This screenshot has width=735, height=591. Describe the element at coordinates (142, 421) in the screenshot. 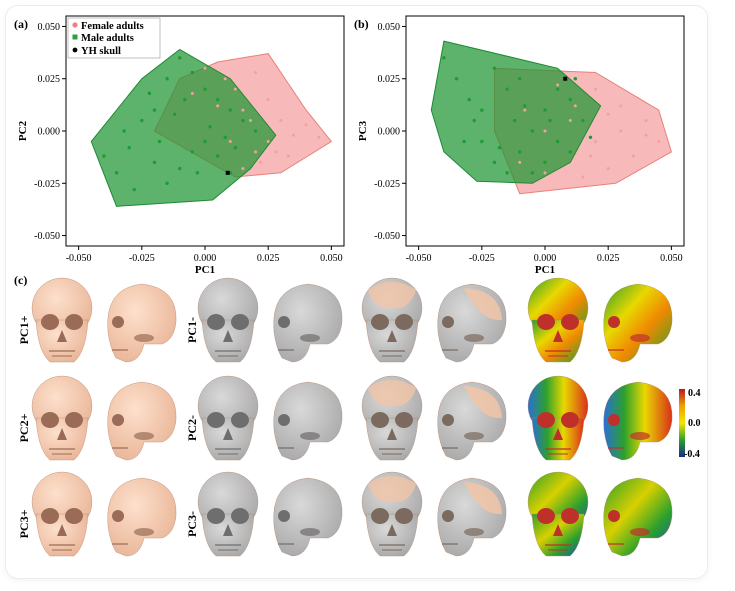

I see `skull-side-row2-mean` at that location.